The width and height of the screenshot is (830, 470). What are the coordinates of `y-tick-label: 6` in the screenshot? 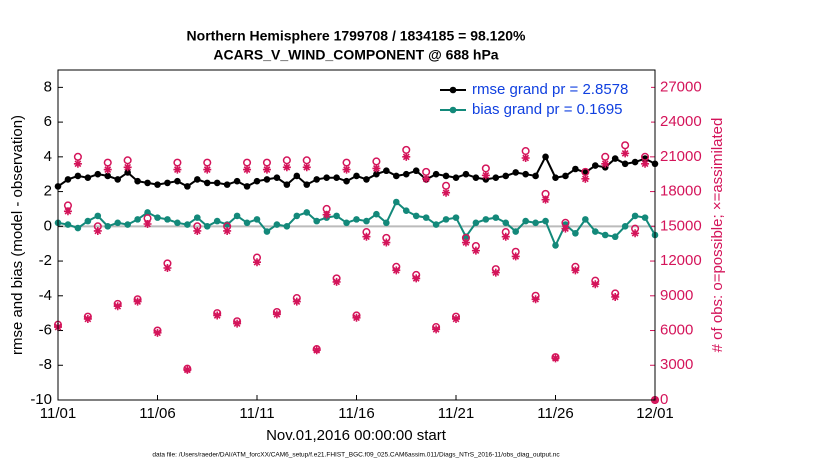 It's located at (48, 121).